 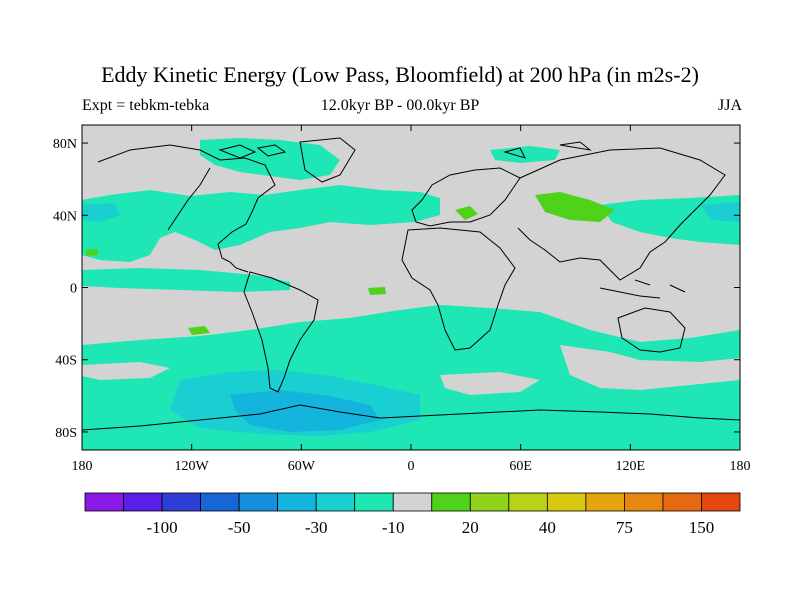 What do you see at coordinates (651, 330) in the screenshot?
I see `australia-coast` at bounding box center [651, 330].